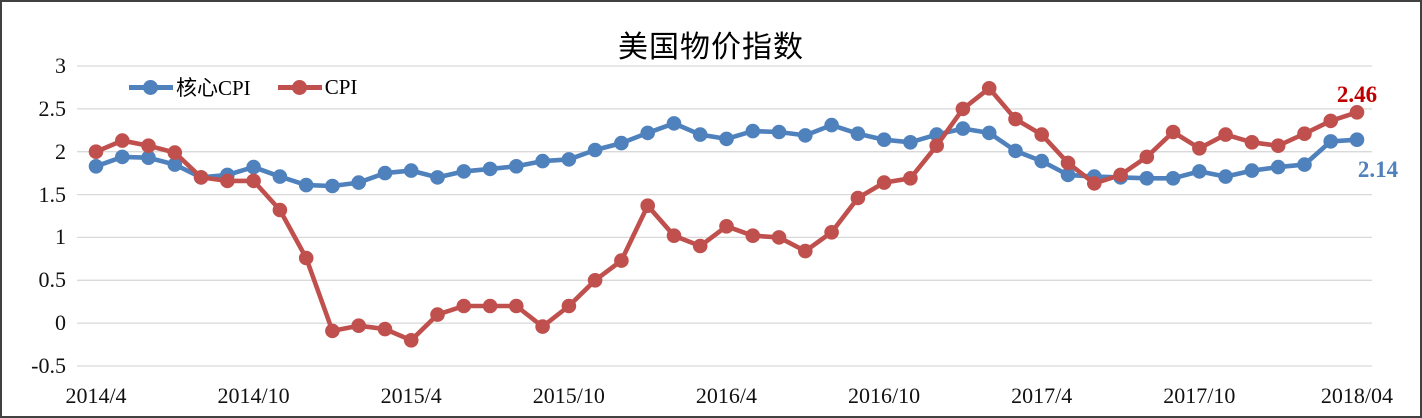 The image size is (1422, 418). I want to click on cpi-end-value-label: 2.46, so click(1357, 95).